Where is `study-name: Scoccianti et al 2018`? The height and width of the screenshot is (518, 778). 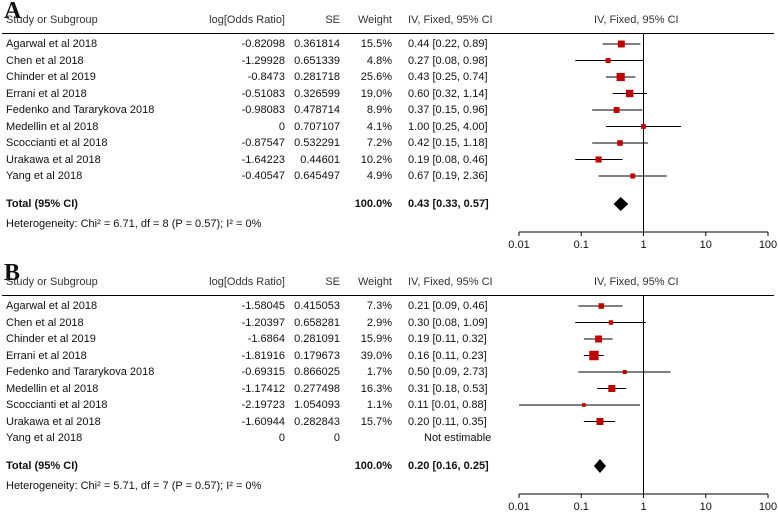
study-name: Scoccianti et al 2018 is located at coordinates (57, 143).